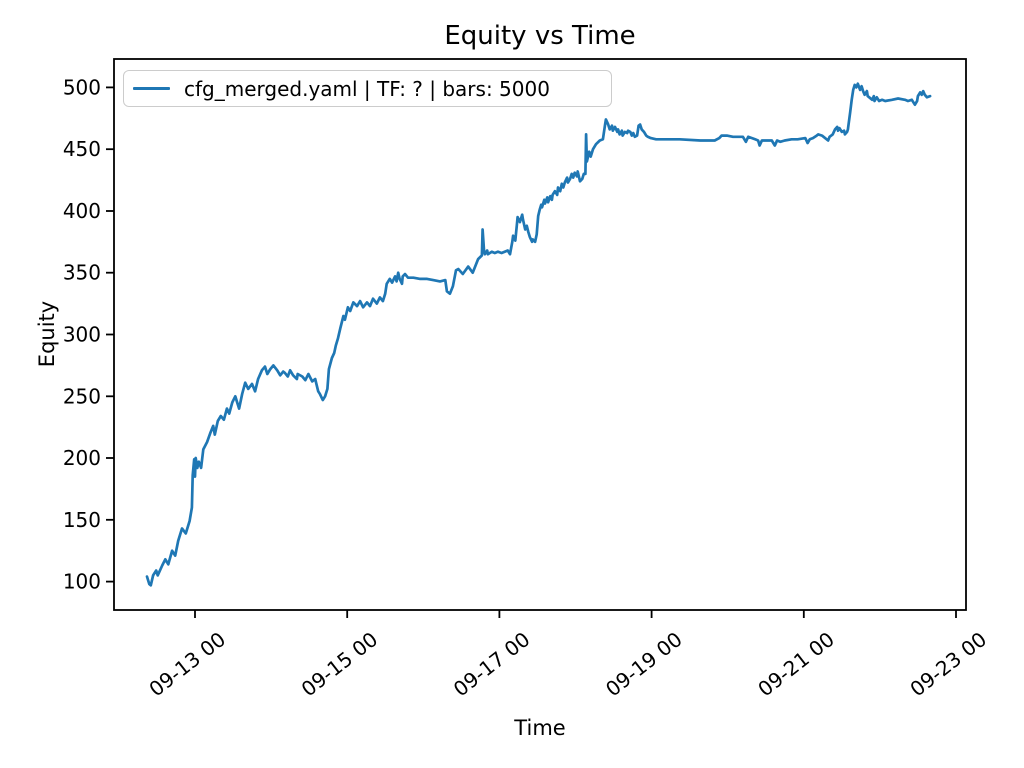  I want to click on x-tick-label: 09-19 00, so click(644, 664).